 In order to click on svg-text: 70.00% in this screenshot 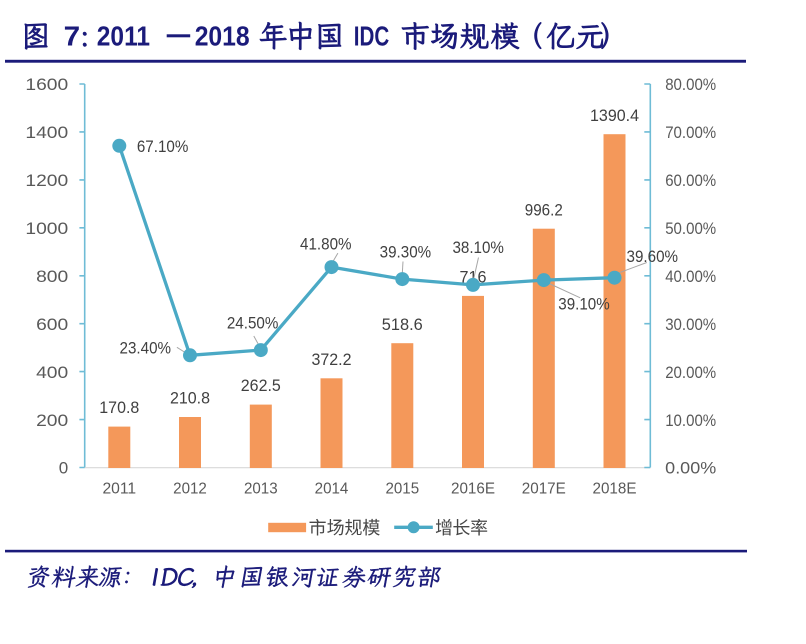, I will do `click(690, 132)`.